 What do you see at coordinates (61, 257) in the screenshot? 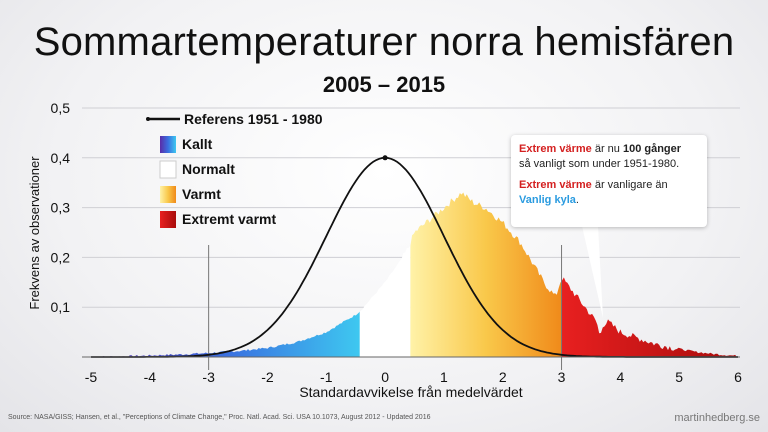
I see `y-tick-label: 0,2` at bounding box center [61, 257].